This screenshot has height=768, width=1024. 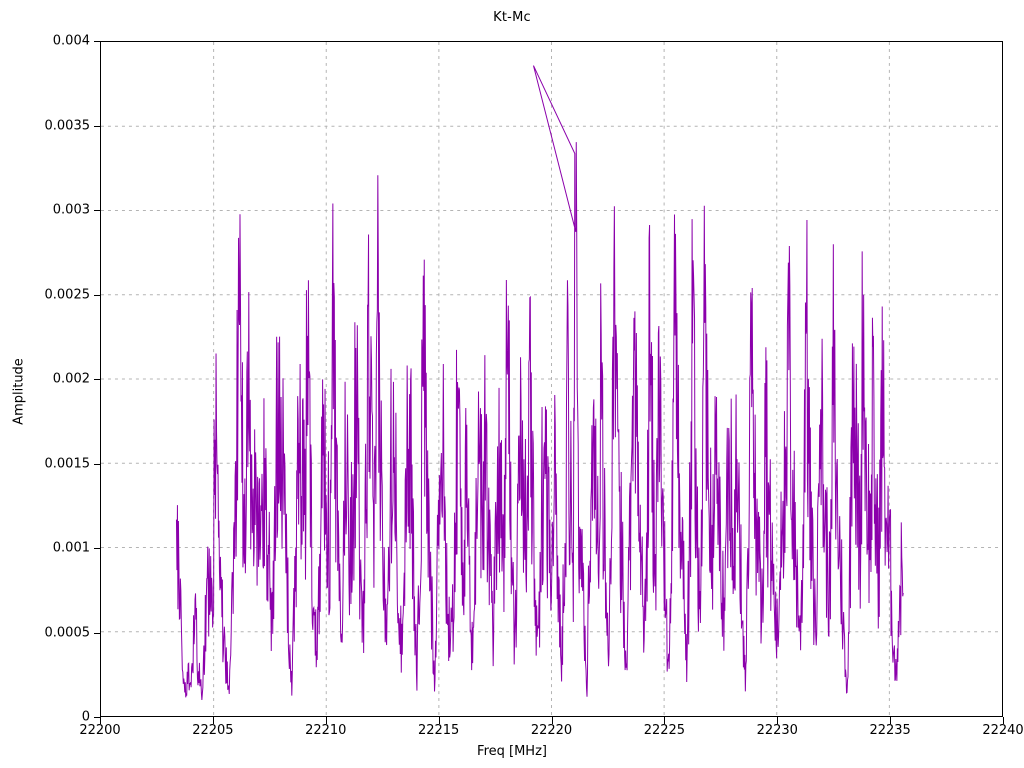 I want to click on x-tick-label: 22210, so click(x=326, y=730).